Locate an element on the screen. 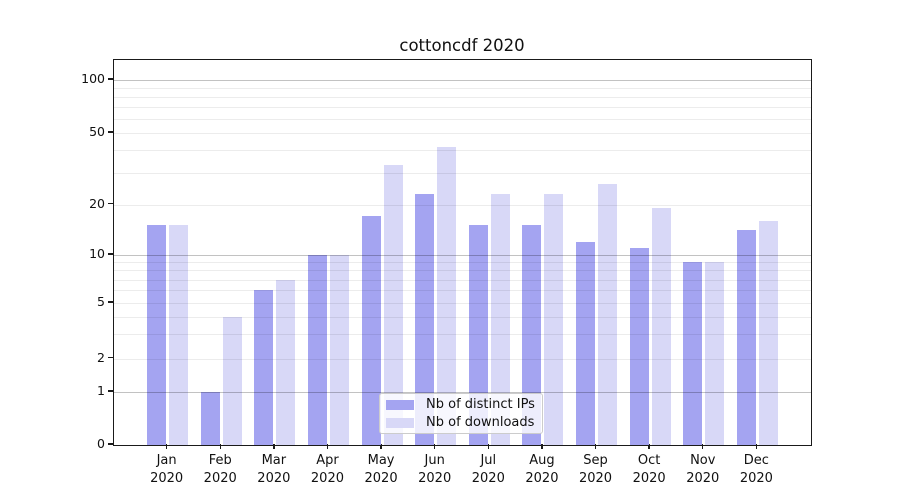 This screenshot has height=500, width=900. bar-feb-downloads is located at coordinates (232, 380).